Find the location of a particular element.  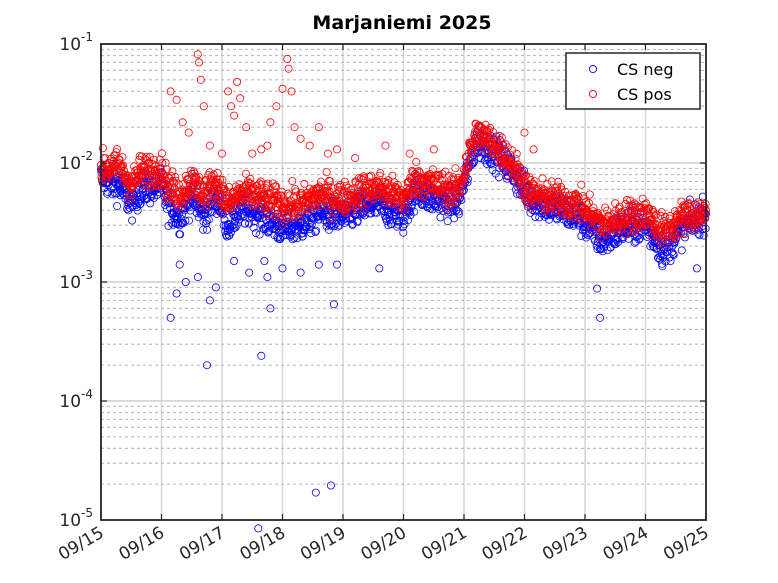

y-tick-label: 10⁻³ is located at coordinates (76, 280).